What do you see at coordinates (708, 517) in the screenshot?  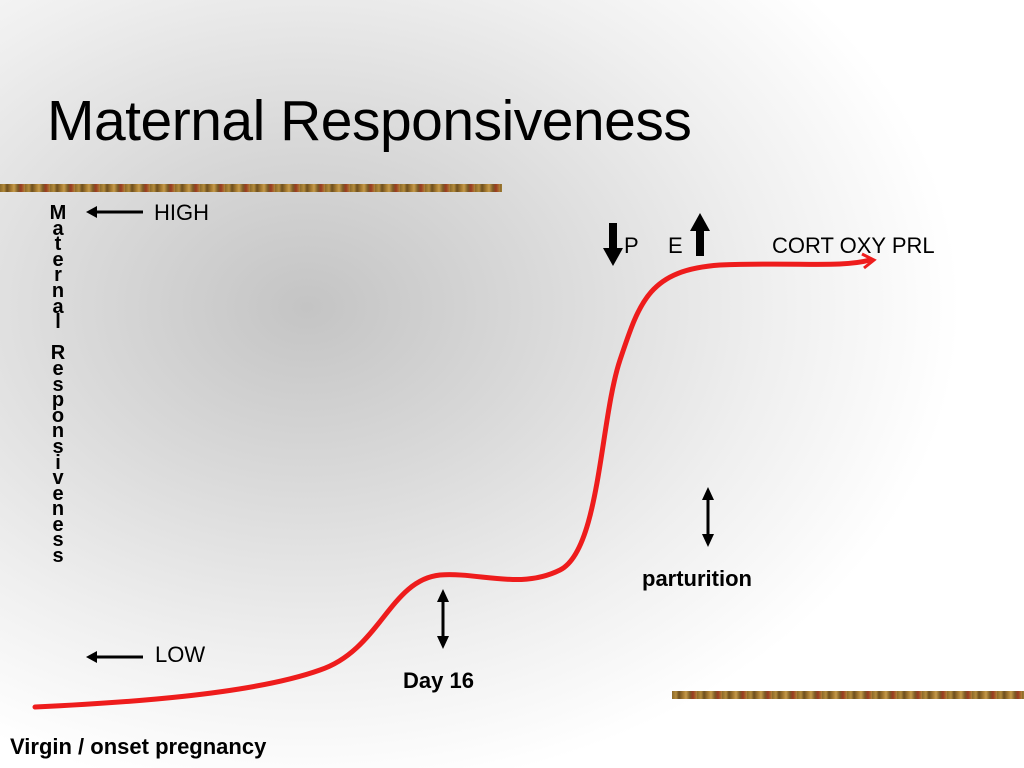 I see `parturition-double-arrow-icon` at bounding box center [708, 517].